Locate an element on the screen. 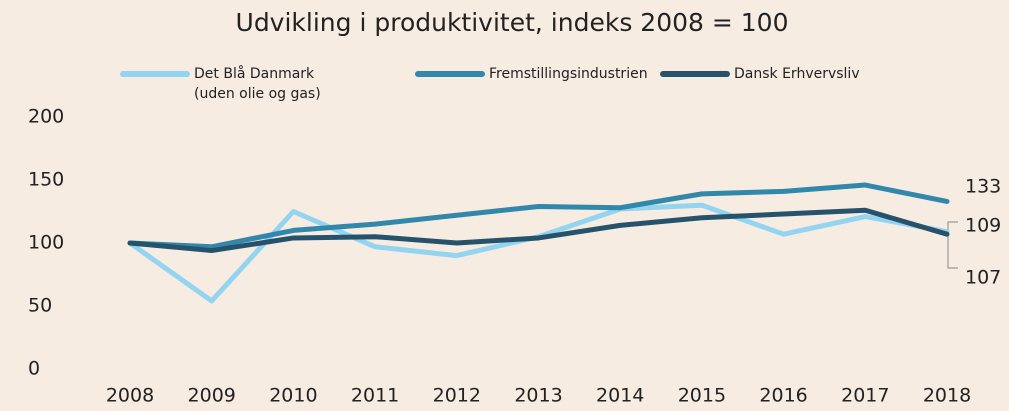 The image size is (1009, 411). legend-item: Dansk Erhvervsliv is located at coordinates (760, 74).